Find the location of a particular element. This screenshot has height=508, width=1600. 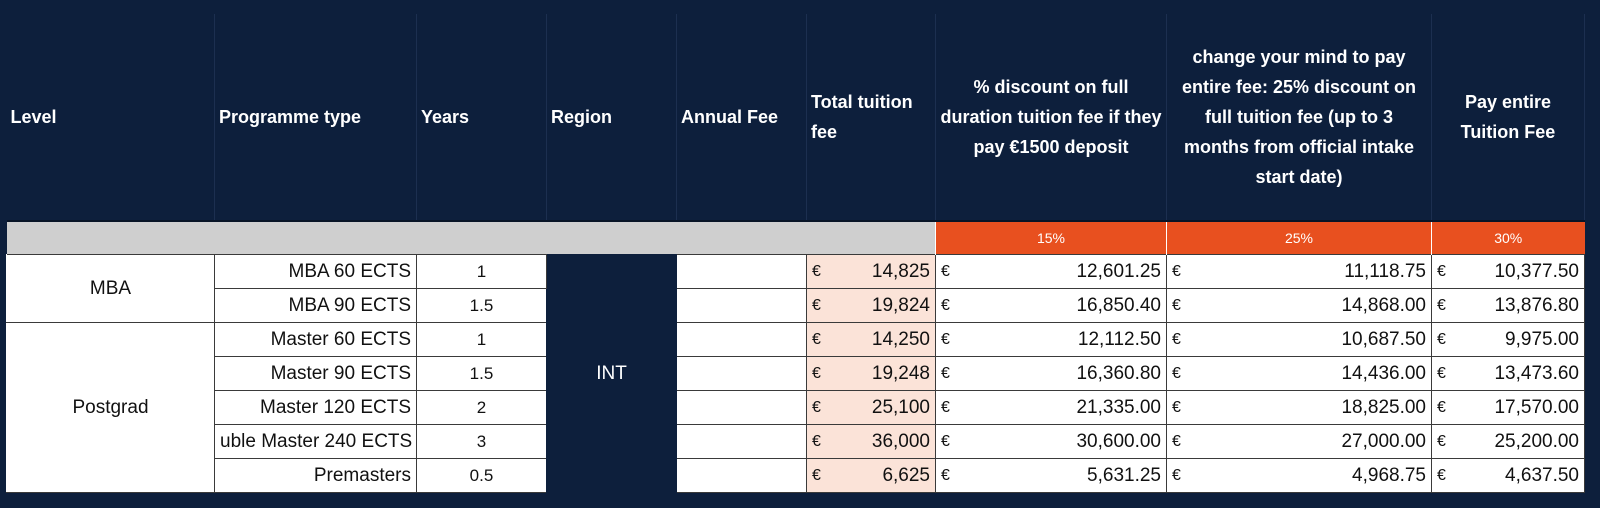

pay-entire-fee-cell: €25,200.00 is located at coordinates (1508, 441).